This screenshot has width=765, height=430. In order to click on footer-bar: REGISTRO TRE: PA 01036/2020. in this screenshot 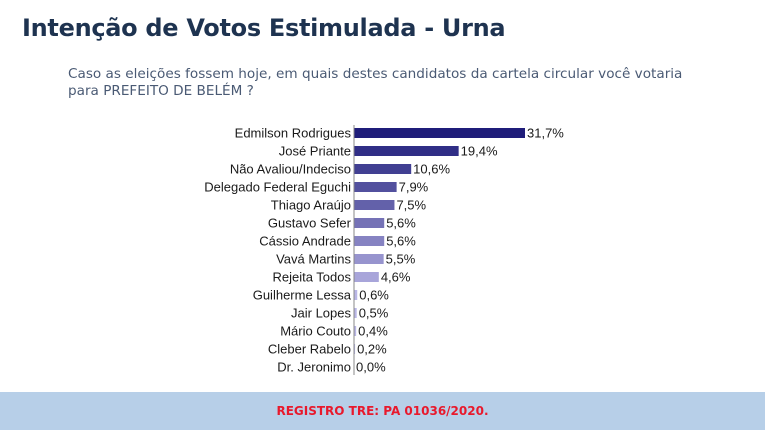, I will do `click(382, 411)`.